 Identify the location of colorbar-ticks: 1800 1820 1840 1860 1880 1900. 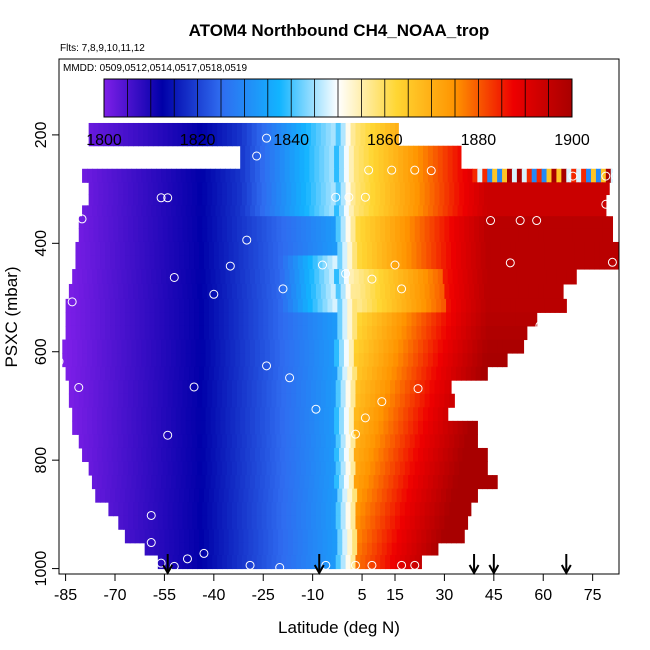
(338, 114).